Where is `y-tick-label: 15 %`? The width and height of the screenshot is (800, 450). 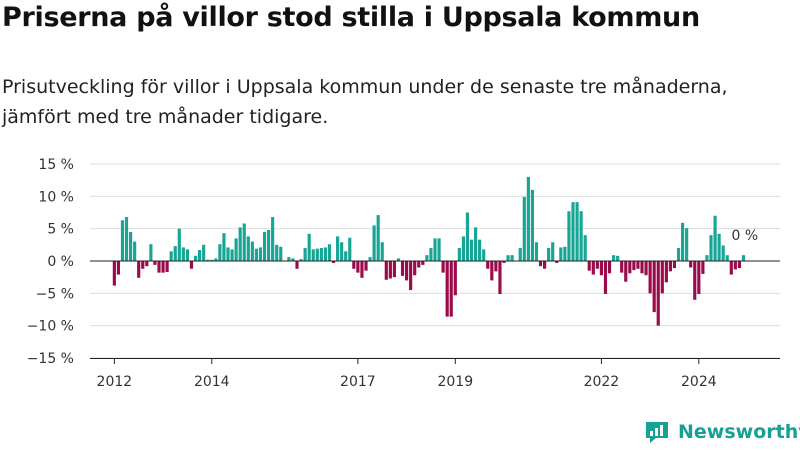 y-tick-label: 15 % is located at coordinates (56, 165).